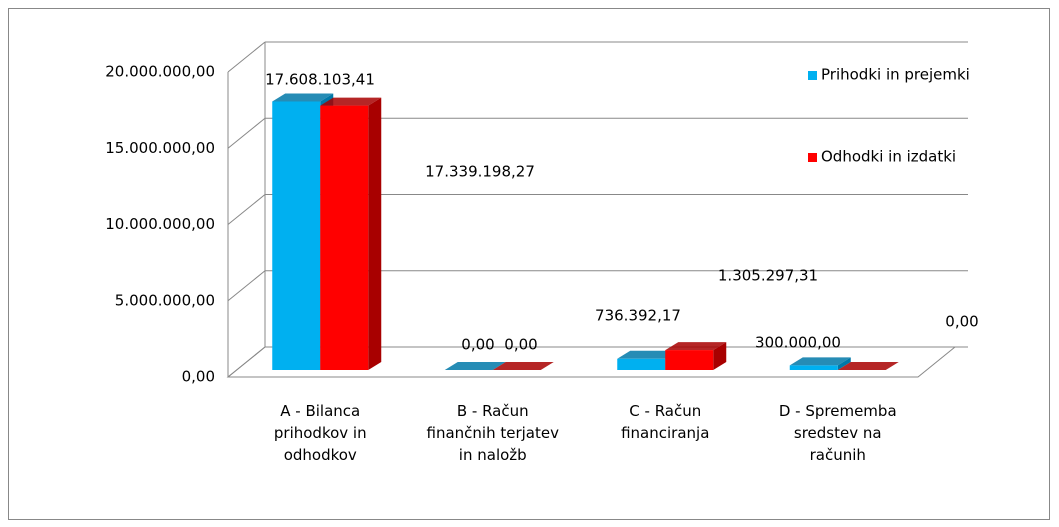 The height and width of the screenshot is (527, 1059). Describe the element at coordinates (198, 377) in the screenshot. I see `y-tick-label: 0,00` at that location.